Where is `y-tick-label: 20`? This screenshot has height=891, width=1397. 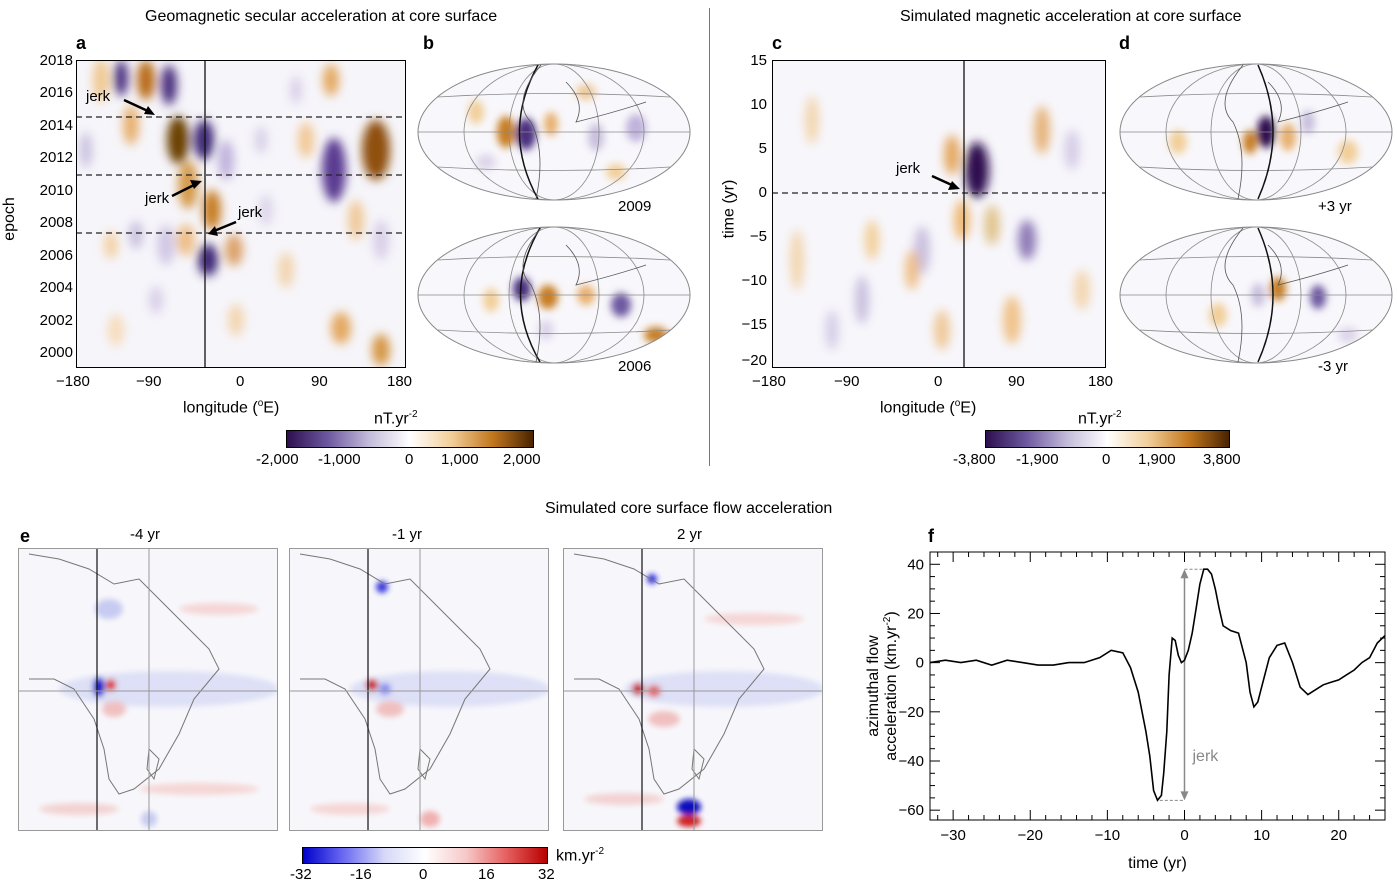
y-tick-label: 20 is located at coordinates (915, 613).